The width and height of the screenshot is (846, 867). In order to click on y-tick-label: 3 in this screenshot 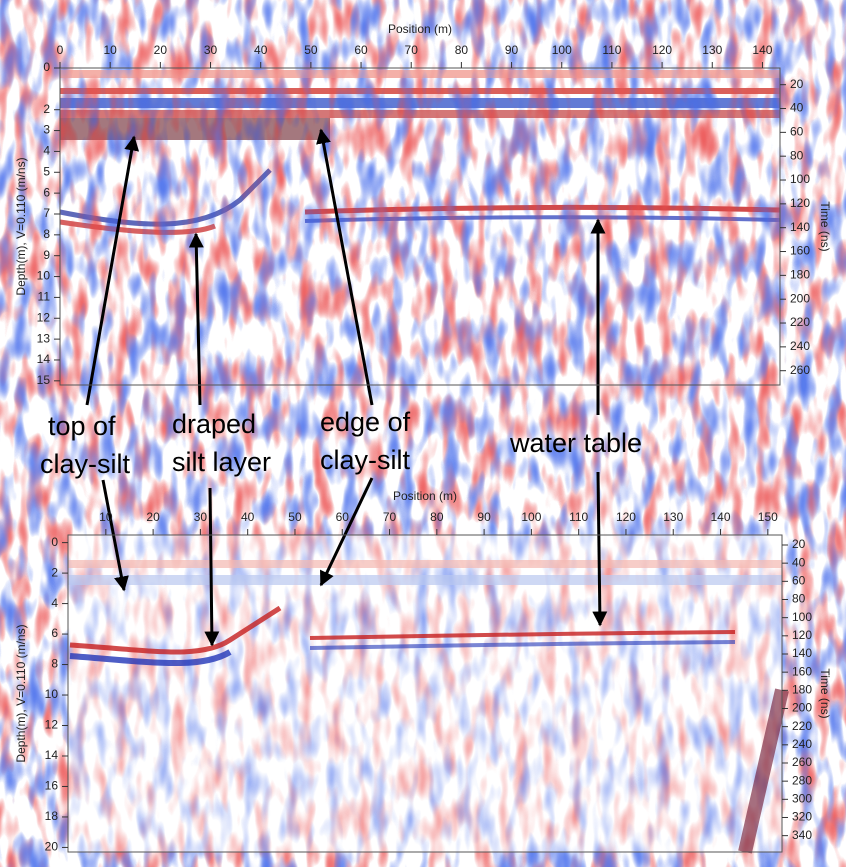, I will do `click(46, 130)`.